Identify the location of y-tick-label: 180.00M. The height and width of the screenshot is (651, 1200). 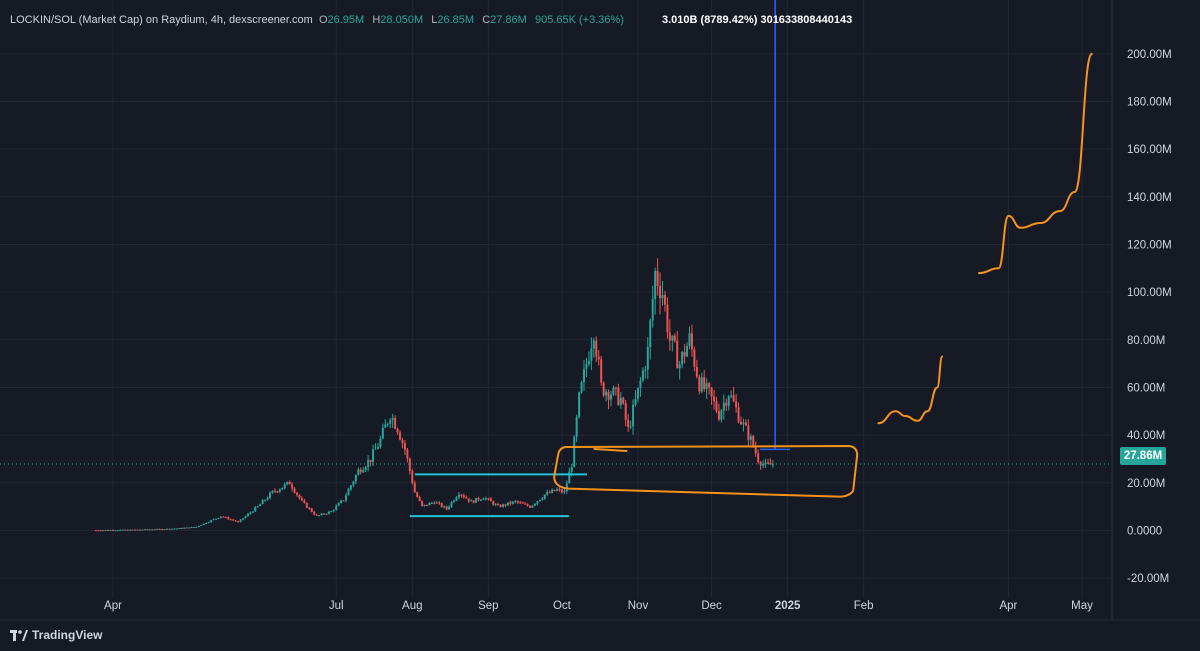
(1149, 102).